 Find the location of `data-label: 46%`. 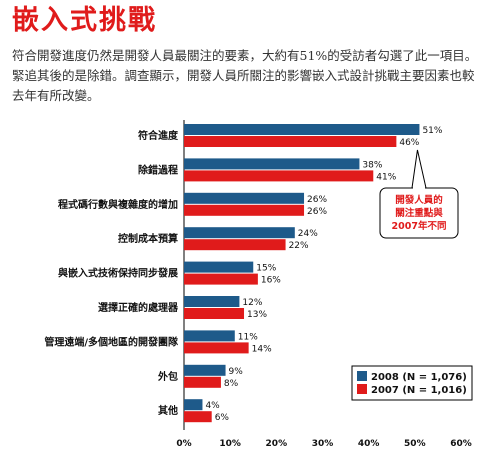

data-label: 46% is located at coordinates (409, 143).